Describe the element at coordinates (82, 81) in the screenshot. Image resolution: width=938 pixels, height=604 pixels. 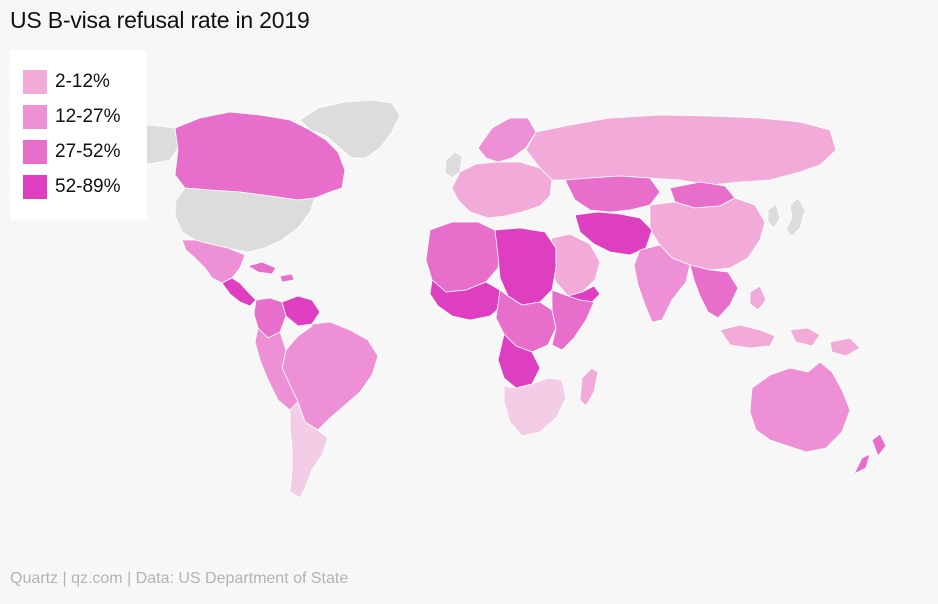
I see `legend-label: 2-12%` at that location.